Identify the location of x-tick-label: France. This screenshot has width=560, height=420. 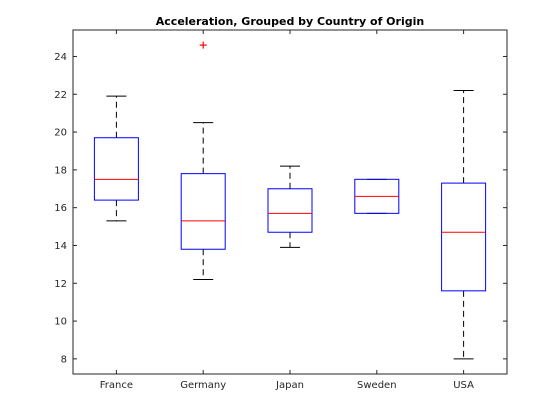
(116, 385).